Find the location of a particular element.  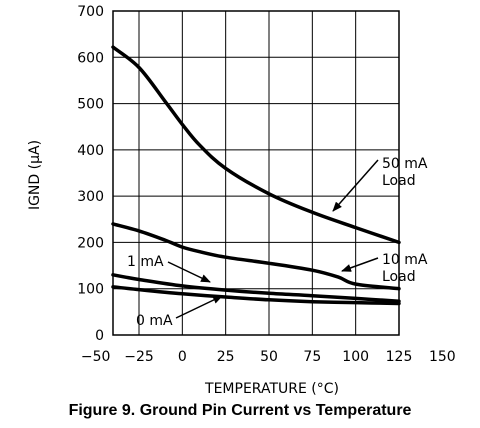

y-tick-label: 200 is located at coordinates (90, 243).